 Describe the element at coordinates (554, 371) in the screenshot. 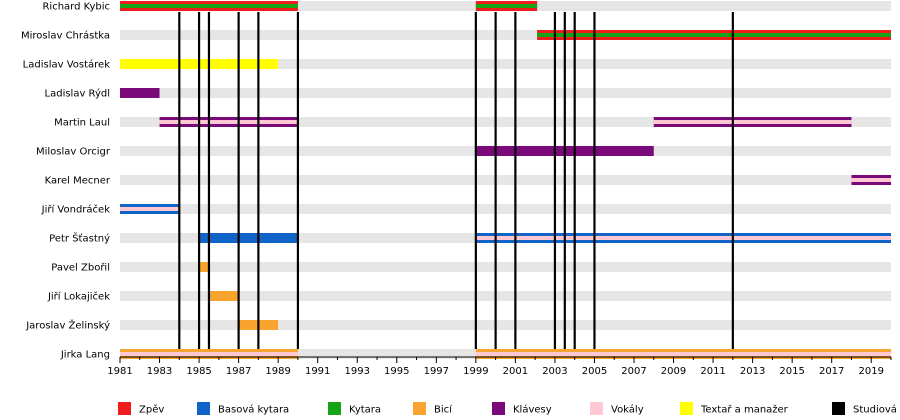

I see `x-tick-label: 2003` at that location.